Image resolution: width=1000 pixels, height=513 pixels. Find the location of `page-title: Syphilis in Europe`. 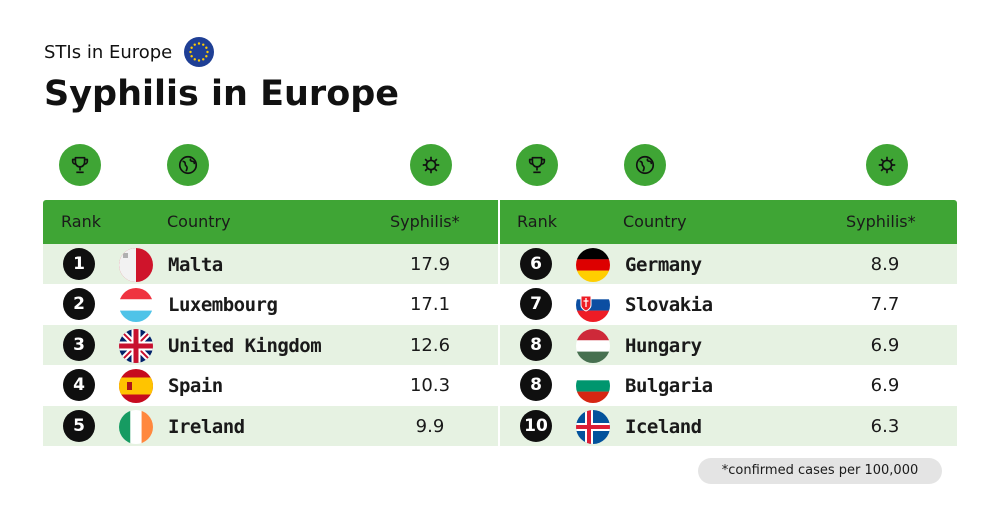

page-title: Syphilis in Europe is located at coordinates (222, 94).